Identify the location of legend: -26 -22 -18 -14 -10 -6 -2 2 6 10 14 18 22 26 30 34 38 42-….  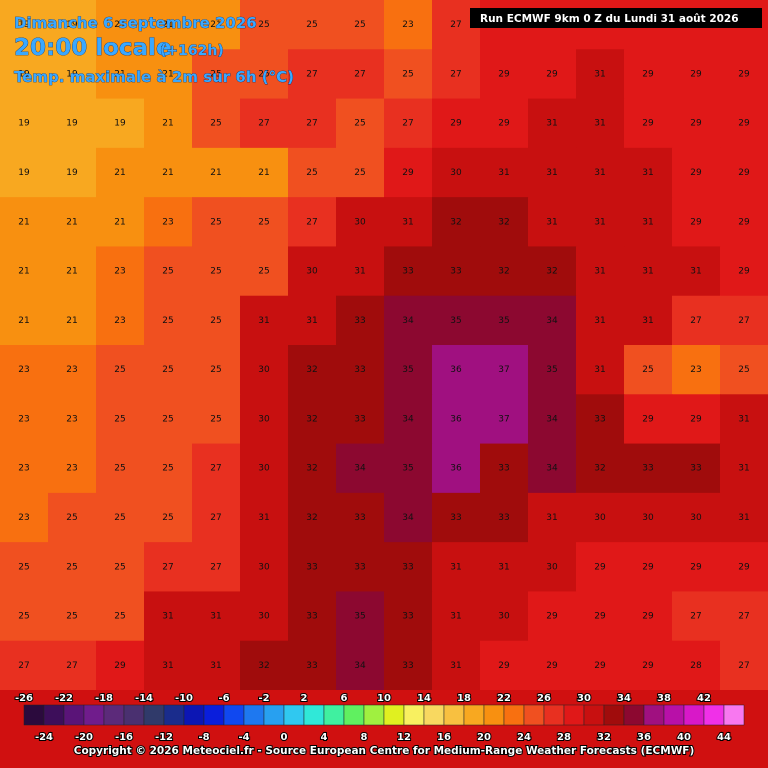
(379, 718).